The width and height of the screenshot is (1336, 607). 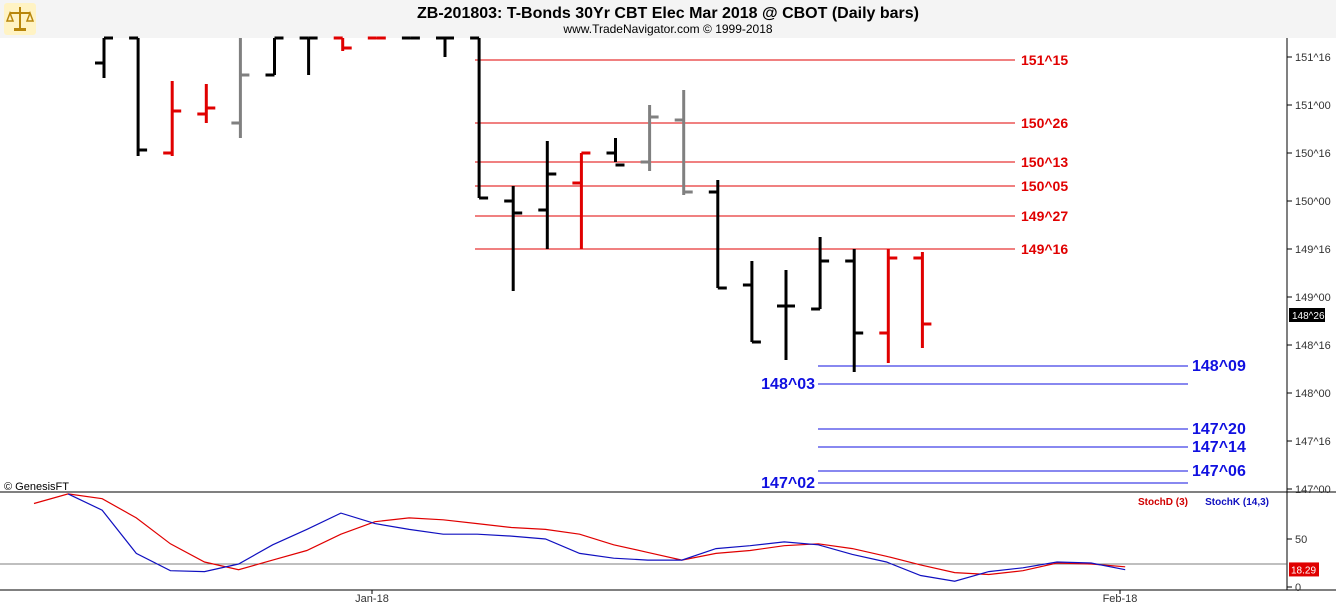 I want to click on legend-stoch-d: StochD (3), so click(x=1163, y=502).